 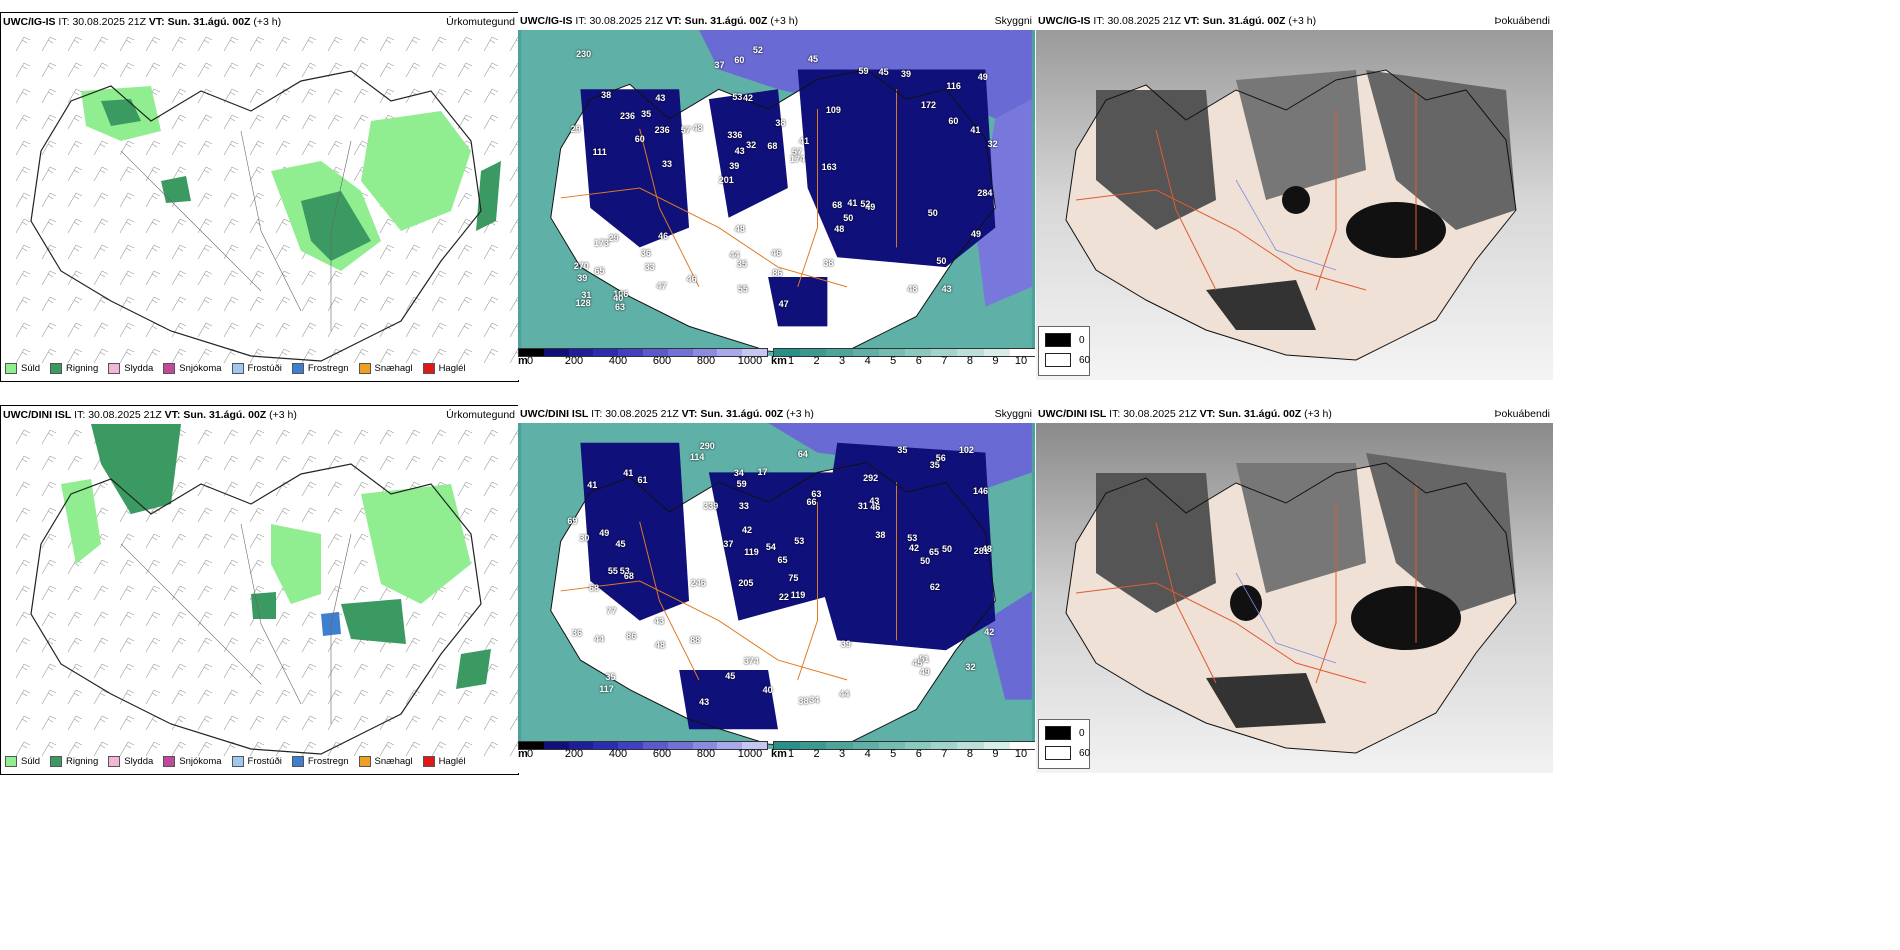 What do you see at coordinates (737, 97) in the screenshot?
I see `visibility-value: 53` at bounding box center [737, 97].